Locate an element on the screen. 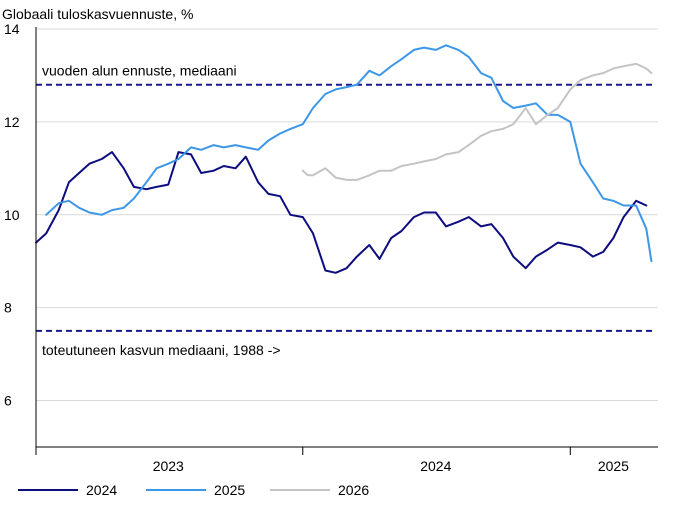 This screenshot has width=680, height=510. y-tick-label-10: 10 is located at coordinates (12, 215).